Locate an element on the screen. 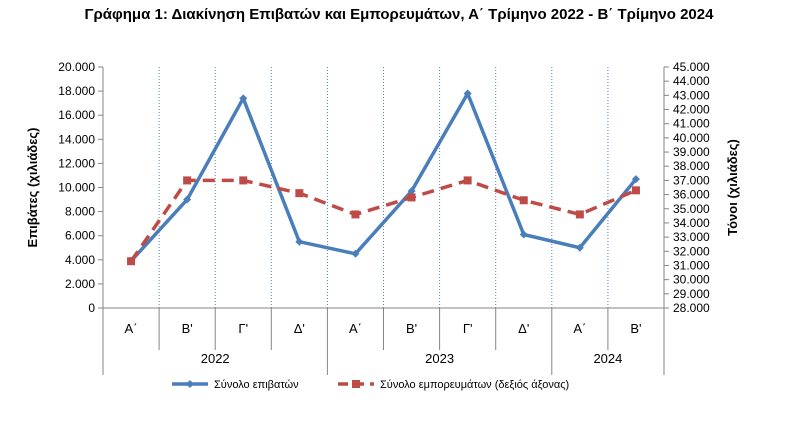 The height and width of the screenshot is (422, 798). y-right-tick-label: 41.000 is located at coordinates (691, 124).